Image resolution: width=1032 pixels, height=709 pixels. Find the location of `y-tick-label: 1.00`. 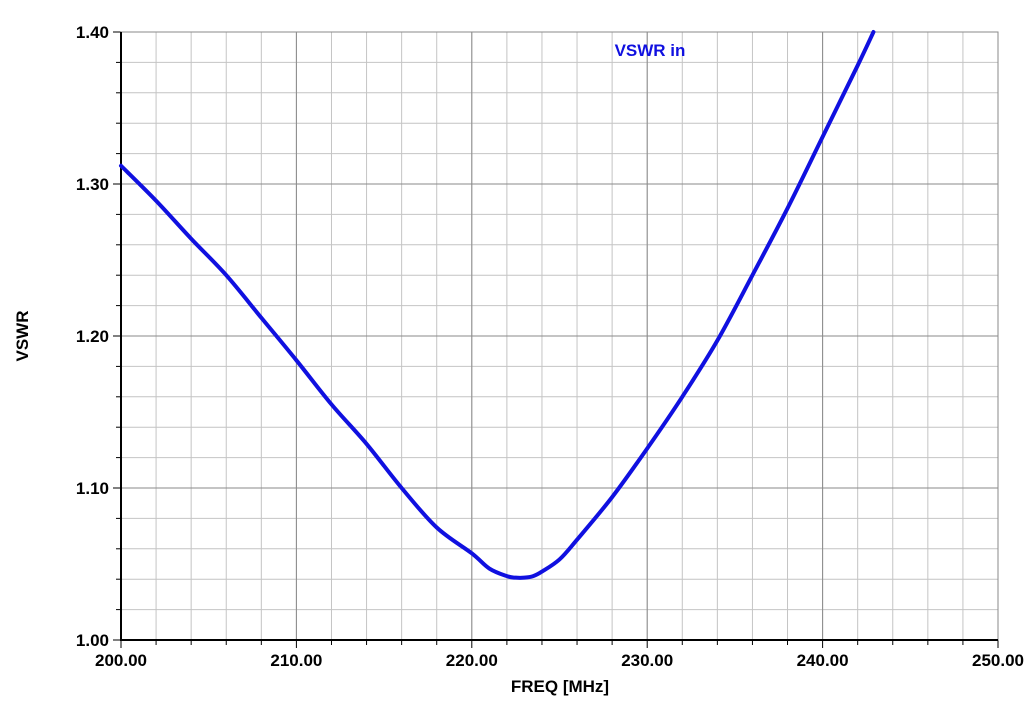

y-tick-label: 1.00 is located at coordinates (92, 640).